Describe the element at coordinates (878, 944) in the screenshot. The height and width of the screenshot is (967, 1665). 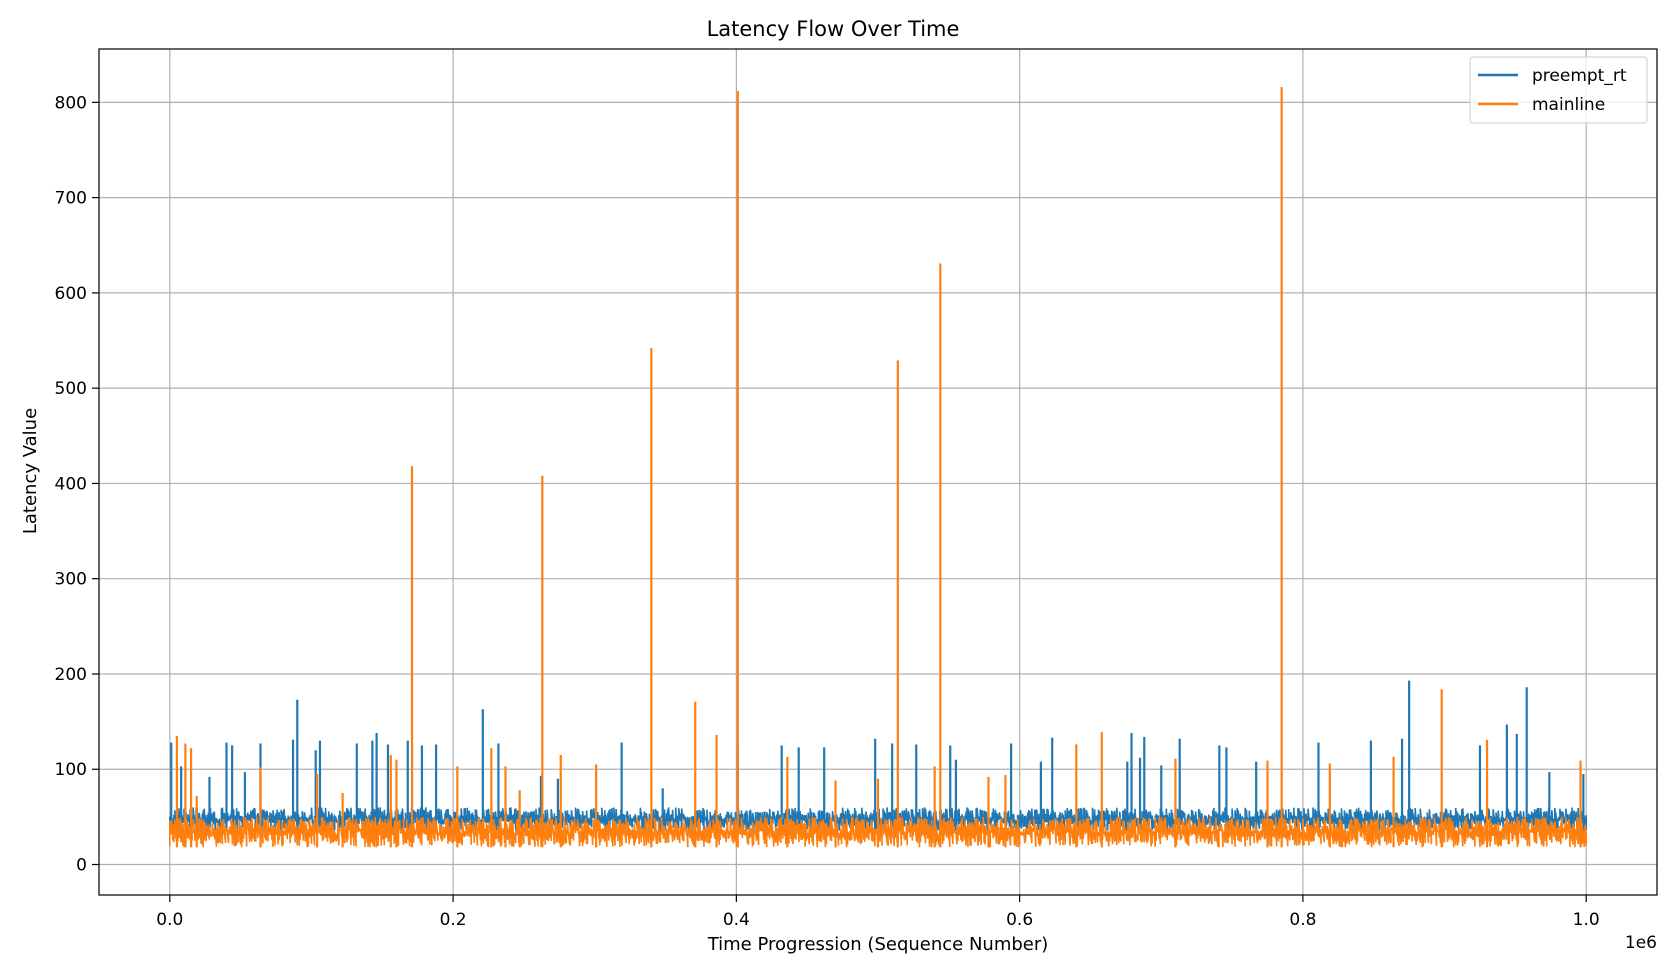
I see `x-axis-label: Time Progression (Sequence Number)` at that location.